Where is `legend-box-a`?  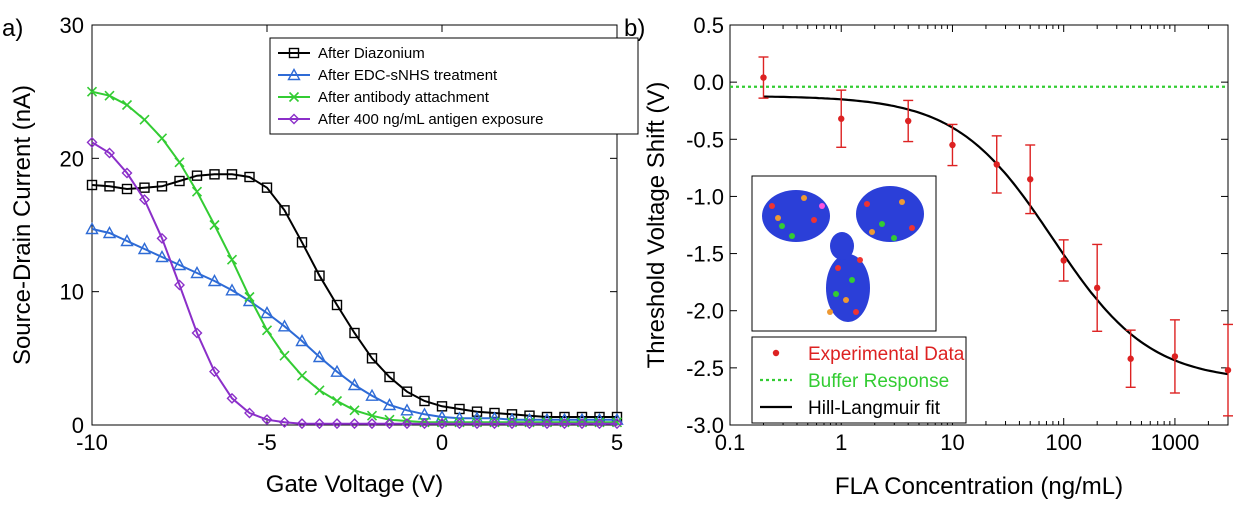 legend-box-a is located at coordinates (454, 86).